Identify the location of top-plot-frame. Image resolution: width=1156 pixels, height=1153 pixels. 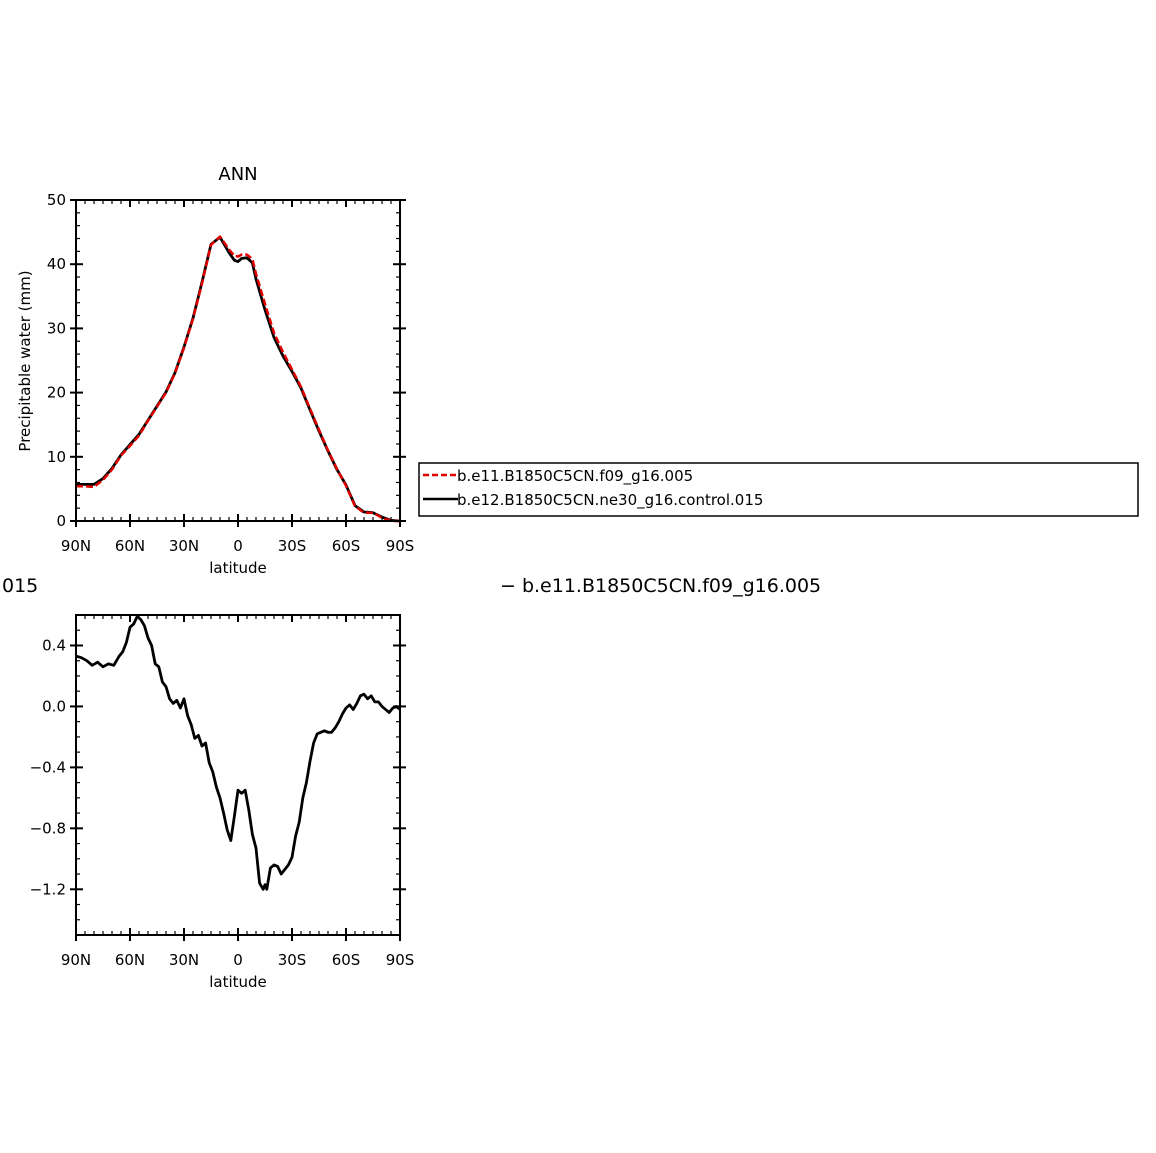
(238, 360).